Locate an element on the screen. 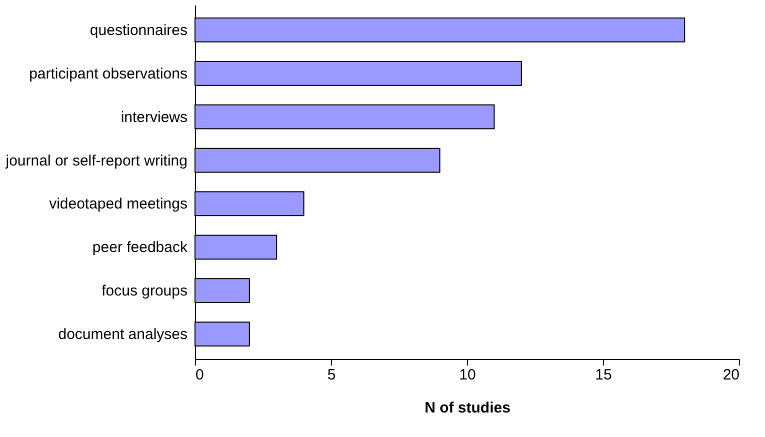 The width and height of the screenshot is (765, 437). x-tick-label: 10 is located at coordinates (467, 375).